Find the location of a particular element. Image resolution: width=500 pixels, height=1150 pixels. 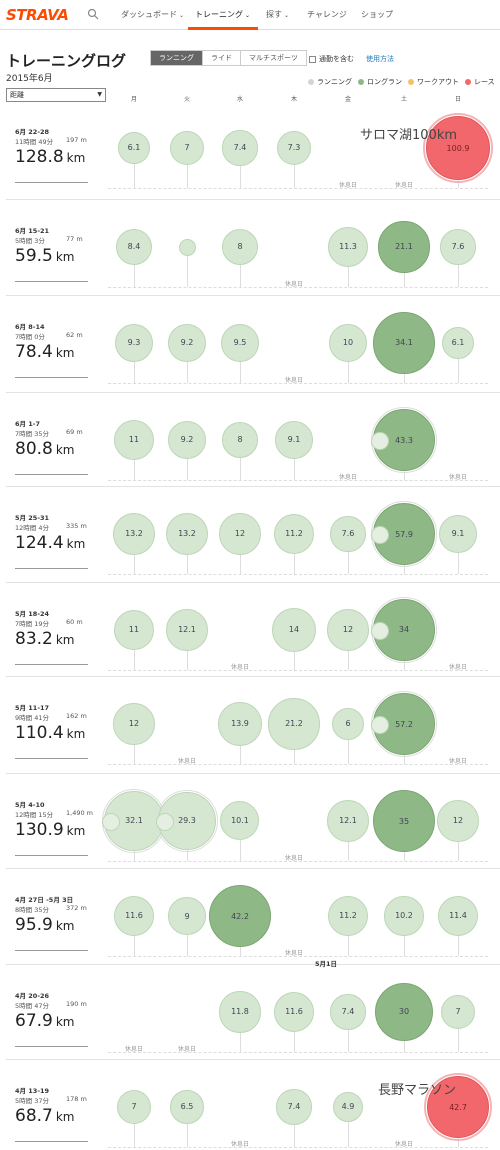

activity-bubble: 7.3 is located at coordinates (294, 148).